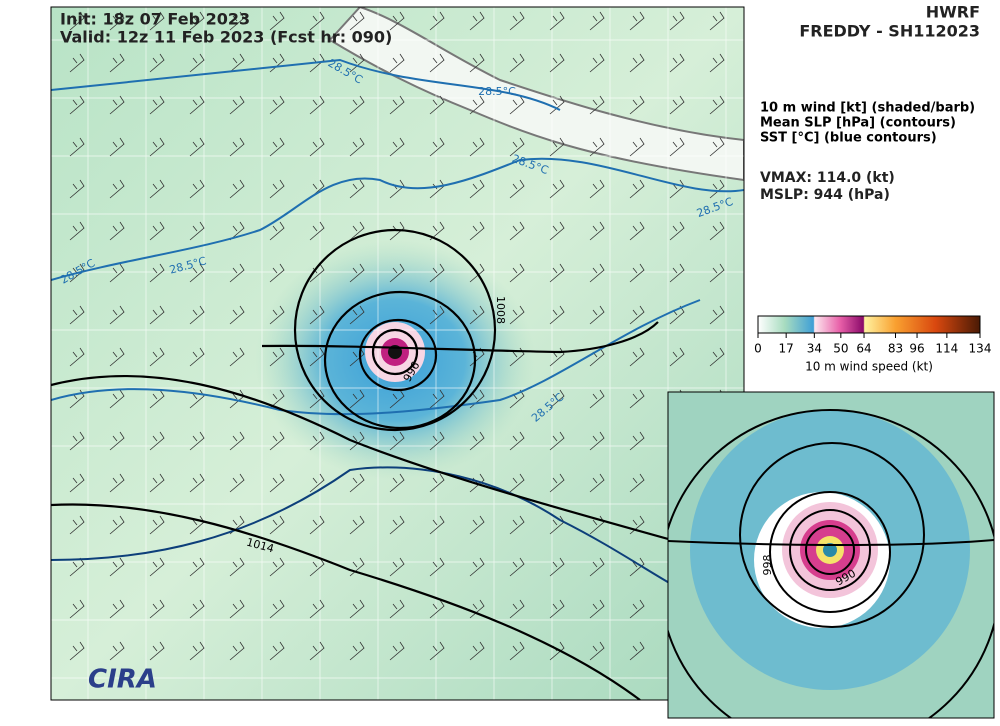 The height and width of the screenshot is (726, 1000). I want to click on contour-label: 28.5°C, so click(497, 91).